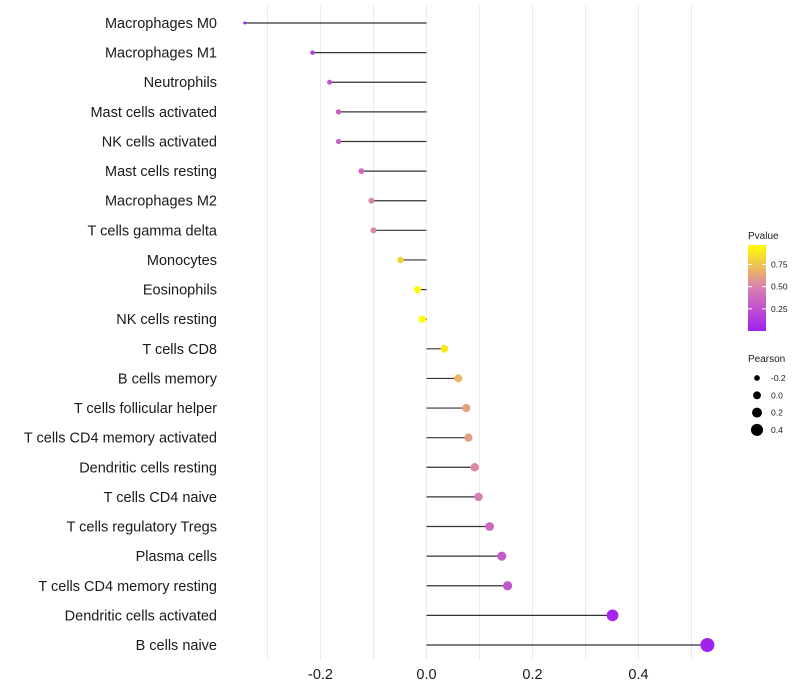 The image size is (800, 700). I want to click on x-axis-ticks: -0.2 0.0 0.2 0.4, so click(478, 675).